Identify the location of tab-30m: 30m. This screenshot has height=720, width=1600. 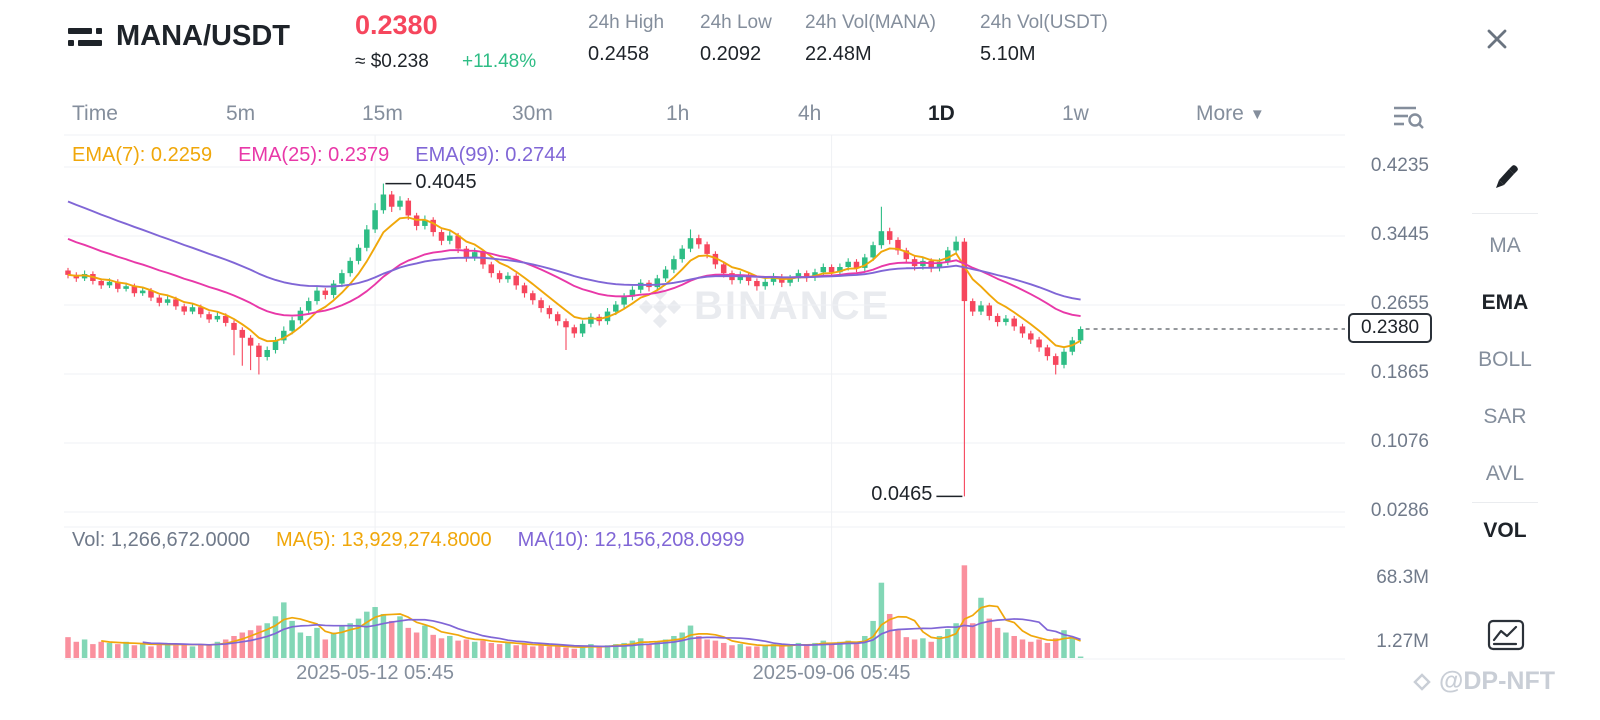
(532, 113).